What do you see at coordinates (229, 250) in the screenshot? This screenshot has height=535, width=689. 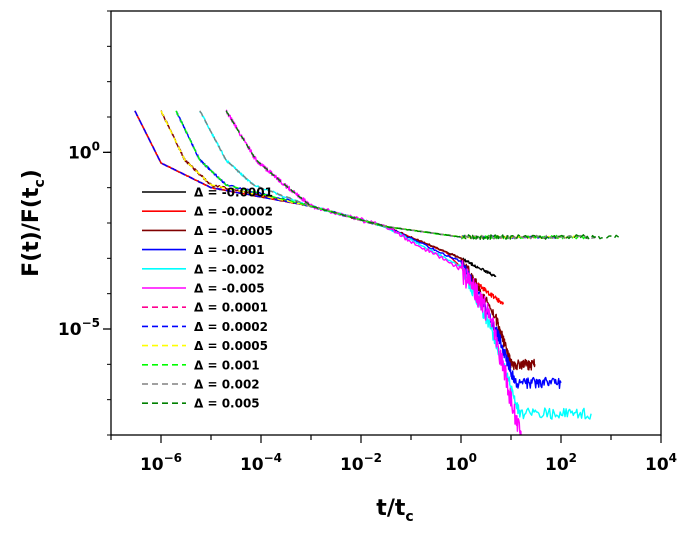 I see `legend-label: Δ = -0.001` at bounding box center [229, 250].